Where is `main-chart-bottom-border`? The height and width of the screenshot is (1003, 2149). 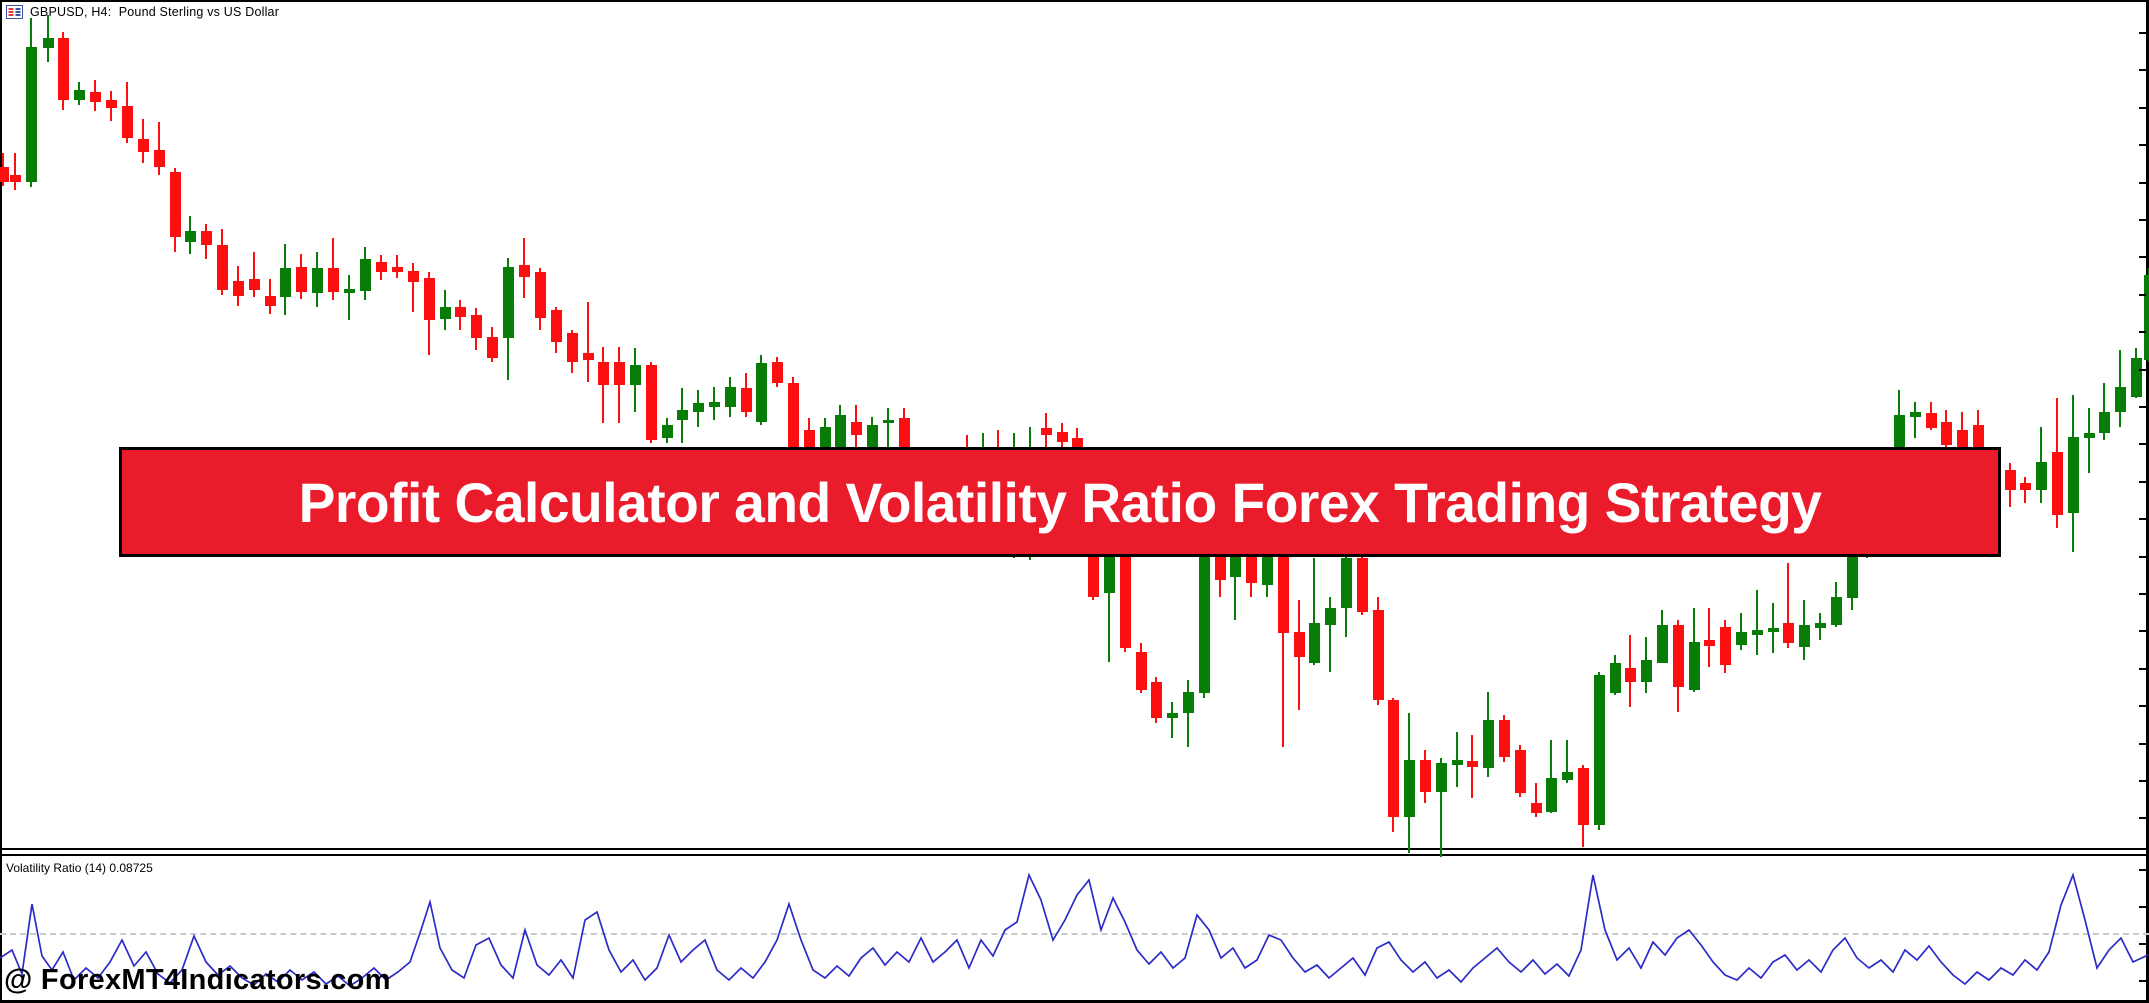
main-chart-bottom-border is located at coordinates (1074, 849).